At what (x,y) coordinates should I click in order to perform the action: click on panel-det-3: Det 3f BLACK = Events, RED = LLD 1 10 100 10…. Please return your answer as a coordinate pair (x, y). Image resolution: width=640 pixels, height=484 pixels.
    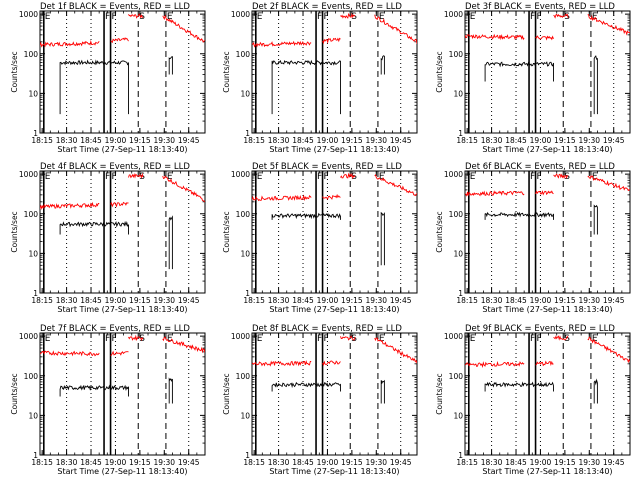
    Looking at the image, I should click on (533, 78).